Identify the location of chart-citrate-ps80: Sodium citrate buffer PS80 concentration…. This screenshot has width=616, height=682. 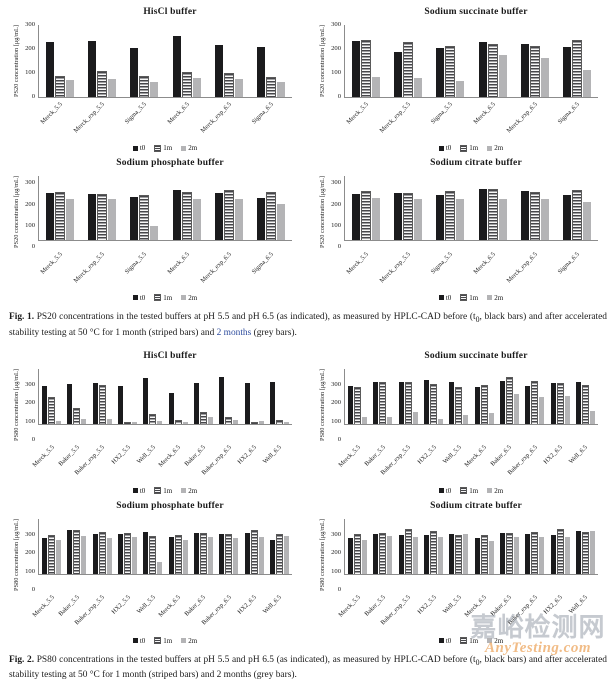
(461, 573).